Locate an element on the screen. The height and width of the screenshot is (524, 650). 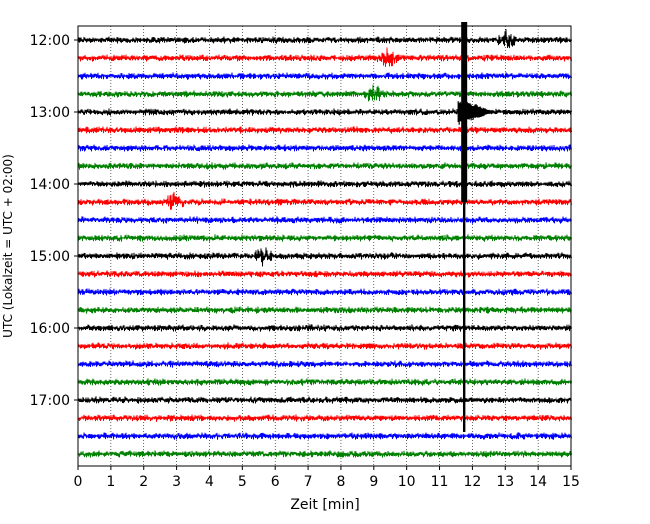
x-tick-label-12: 12 is located at coordinates (472, 482).